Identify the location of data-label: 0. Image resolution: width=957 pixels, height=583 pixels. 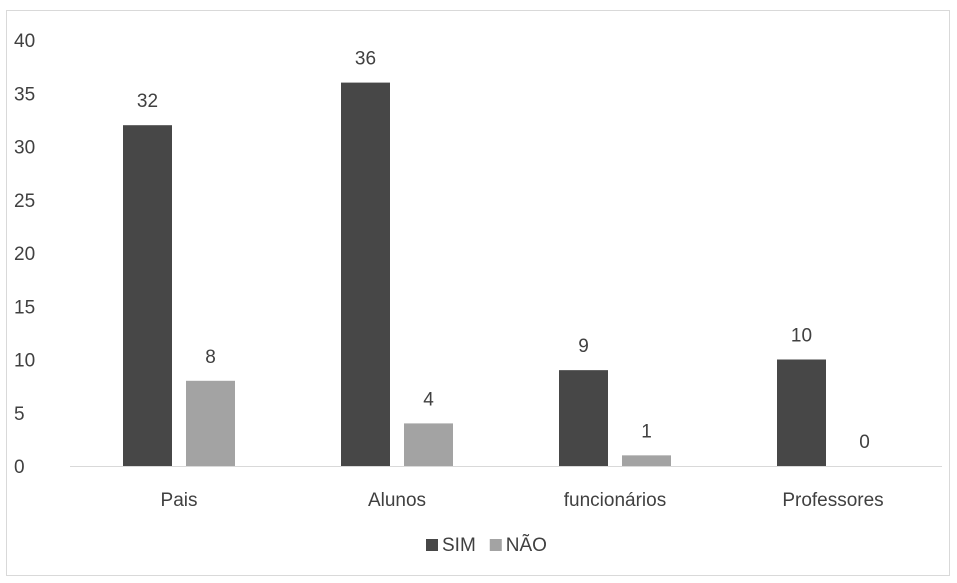
(864, 442).